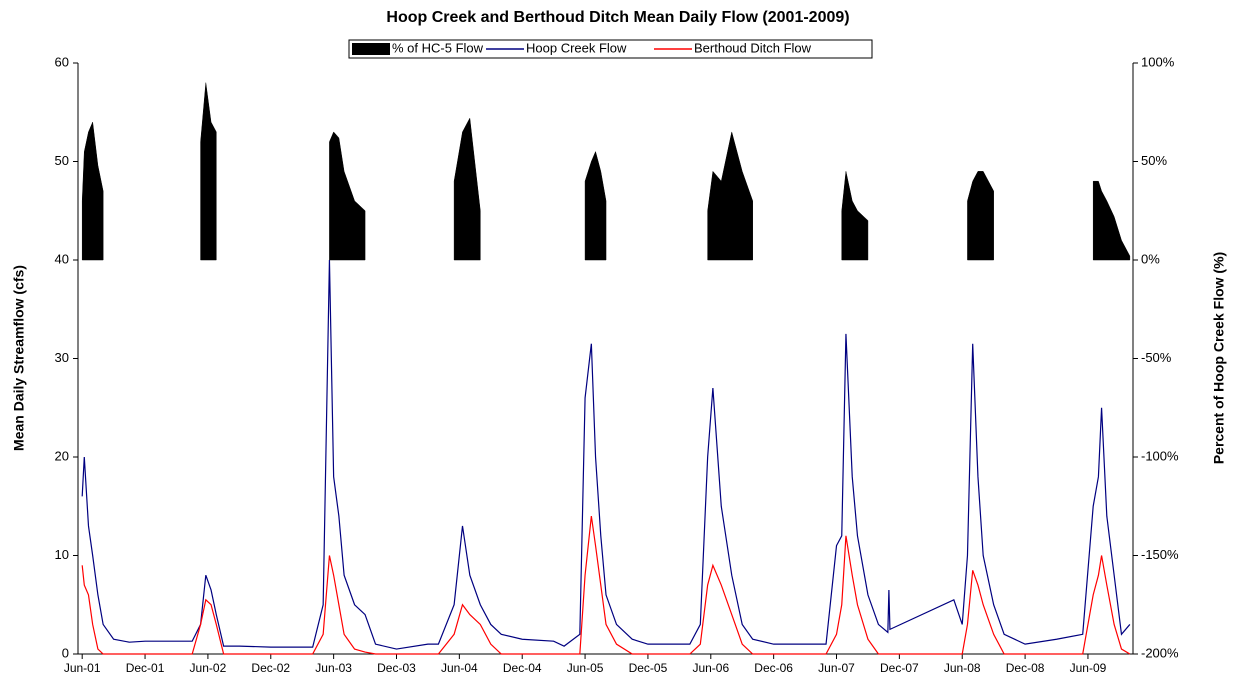 This screenshot has width=1235, height=689. I want to click on legend-label: Berthoud Ditch Flow, so click(753, 47).